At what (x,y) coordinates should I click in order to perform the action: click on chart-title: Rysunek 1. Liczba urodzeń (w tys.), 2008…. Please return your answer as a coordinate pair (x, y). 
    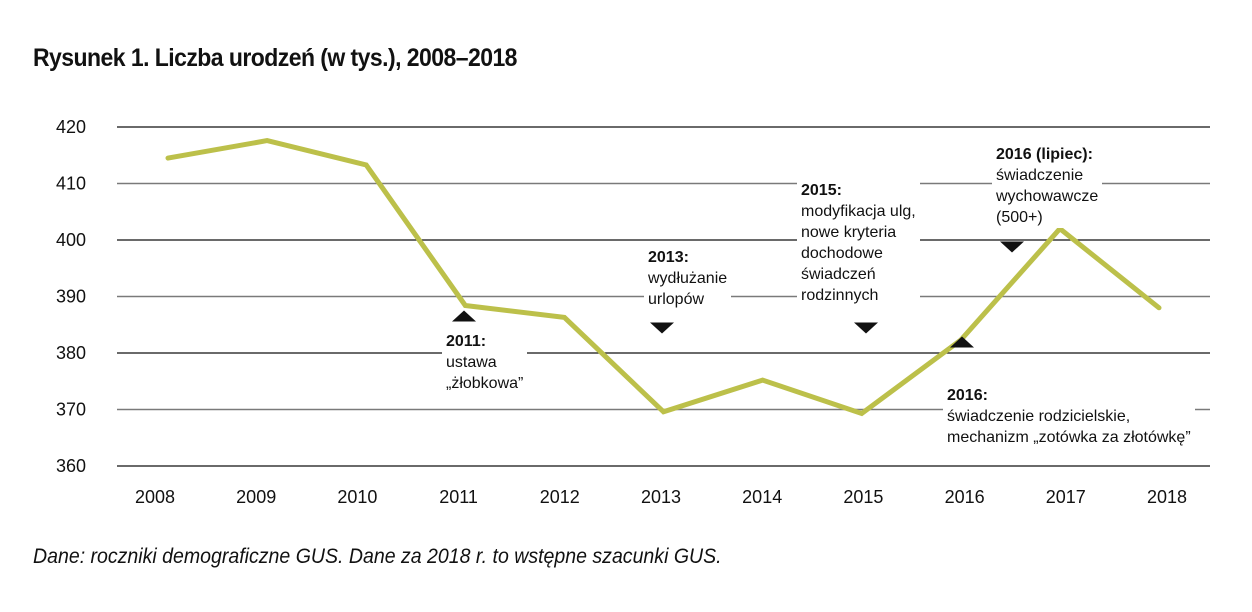
    Looking at the image, I should click on (275, 58).